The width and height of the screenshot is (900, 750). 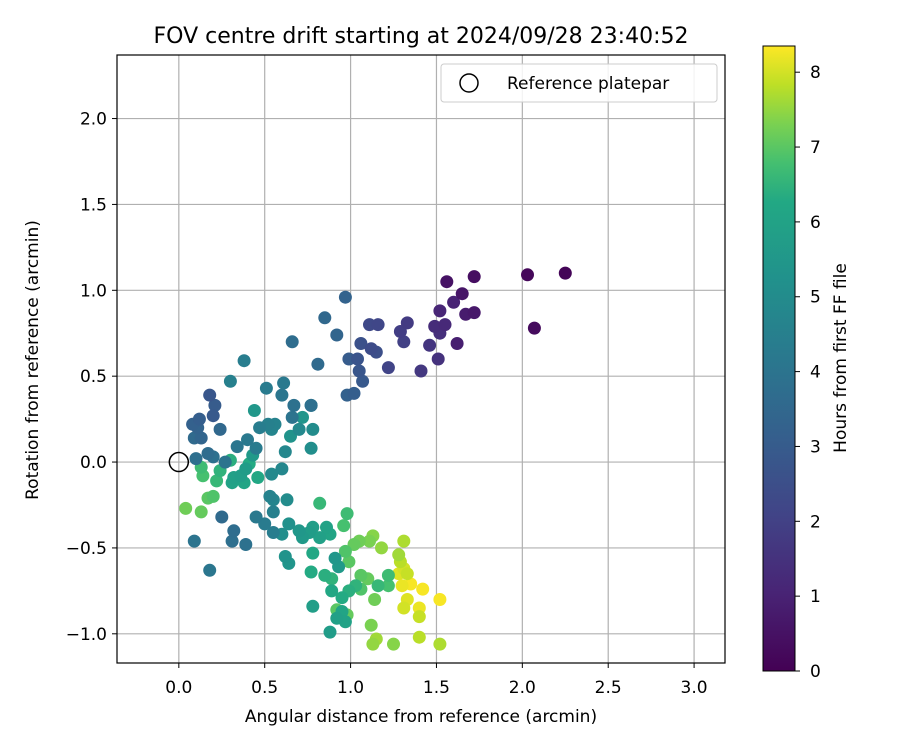 I want to click on colorbar-tick-label: 2, so click(x=815, y=522).